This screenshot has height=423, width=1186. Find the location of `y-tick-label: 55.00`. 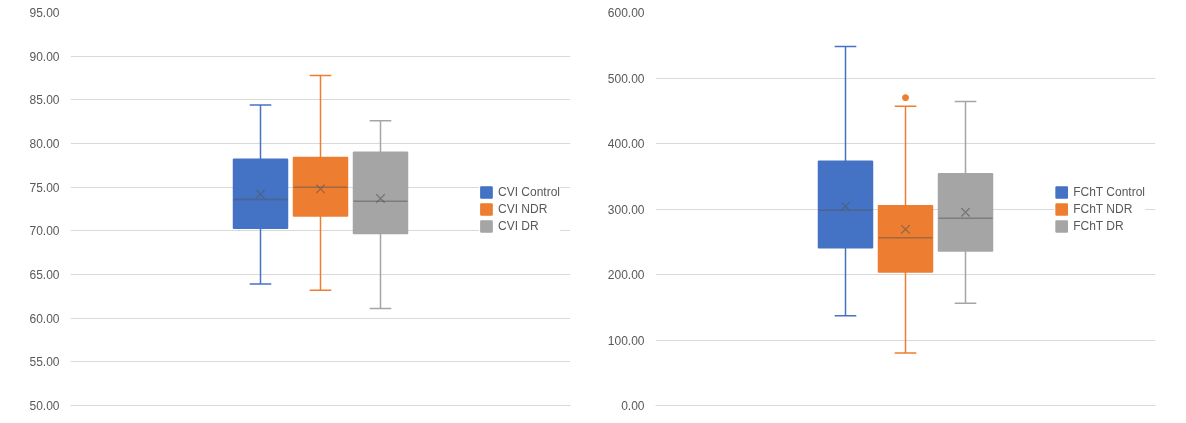

y-tick-label: 55.00 is located at coordinates (44, 362).